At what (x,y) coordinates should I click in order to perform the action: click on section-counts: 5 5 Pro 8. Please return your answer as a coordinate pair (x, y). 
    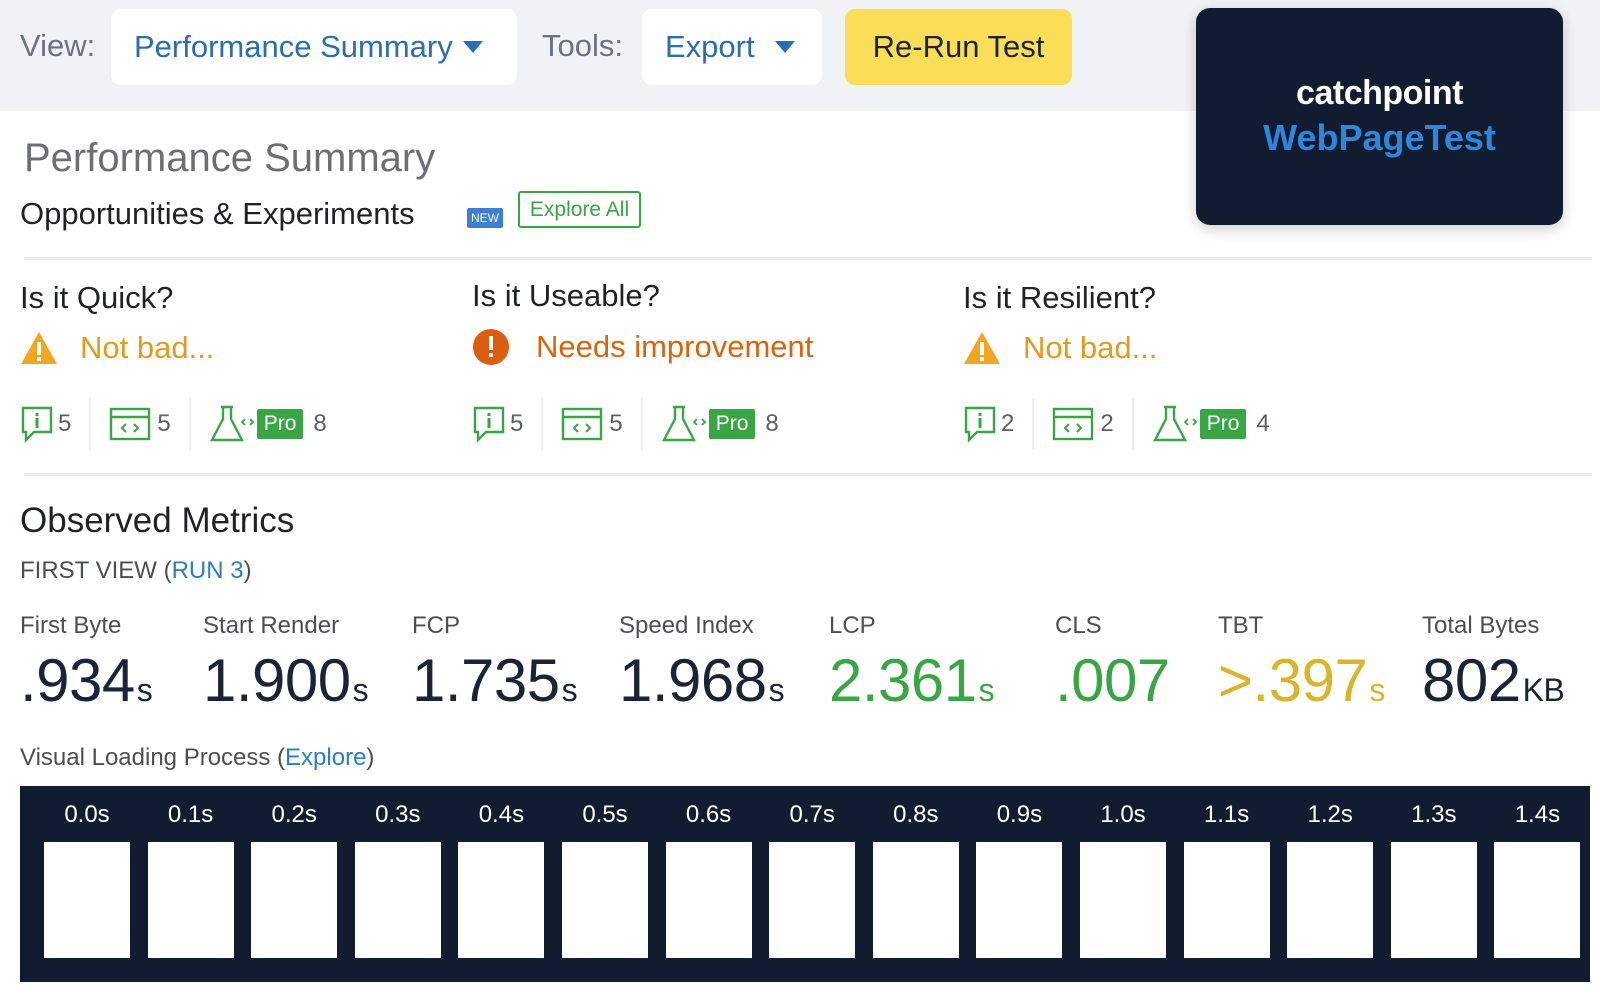
    Looking at the image, I should click on (173, 424).